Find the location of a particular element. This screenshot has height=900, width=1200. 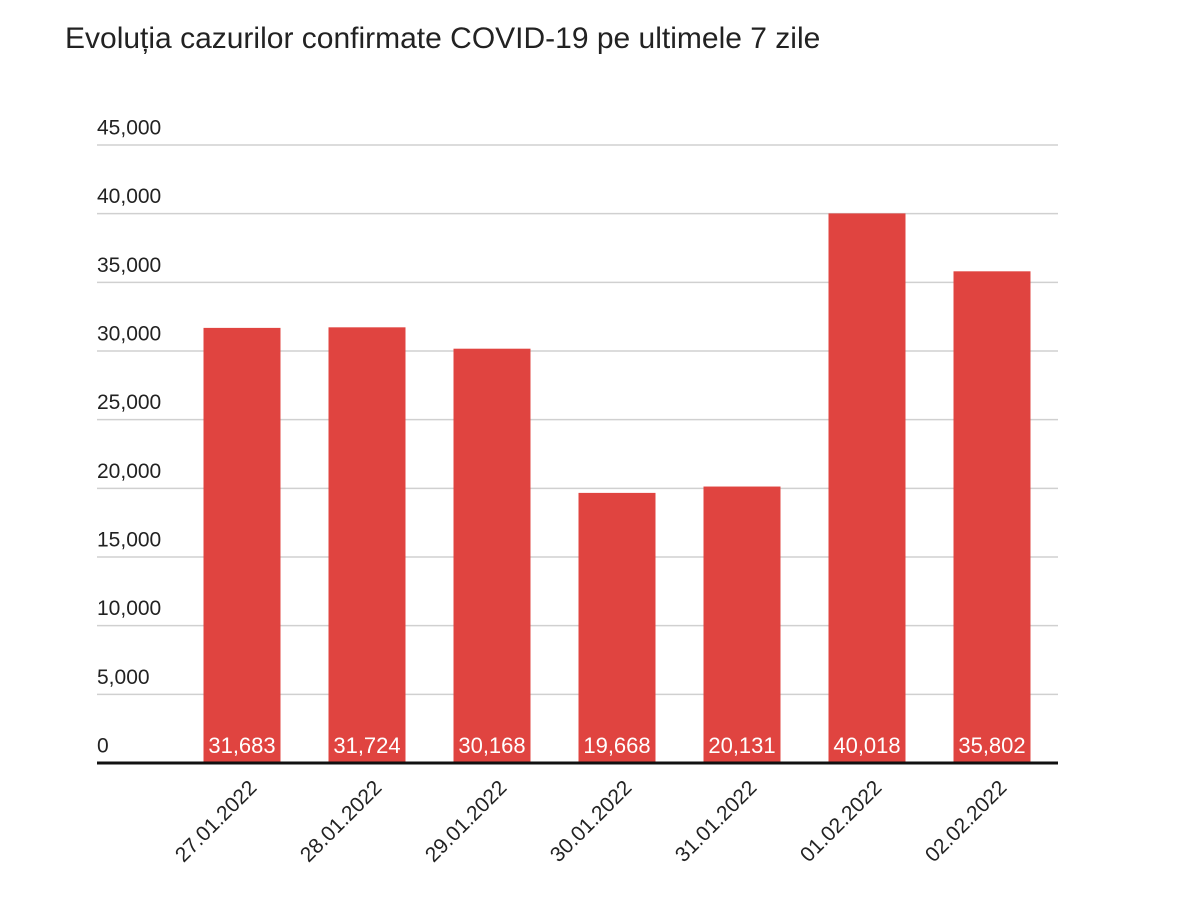

y-tick-label: 5,000 is located at coordinates (123, 677).